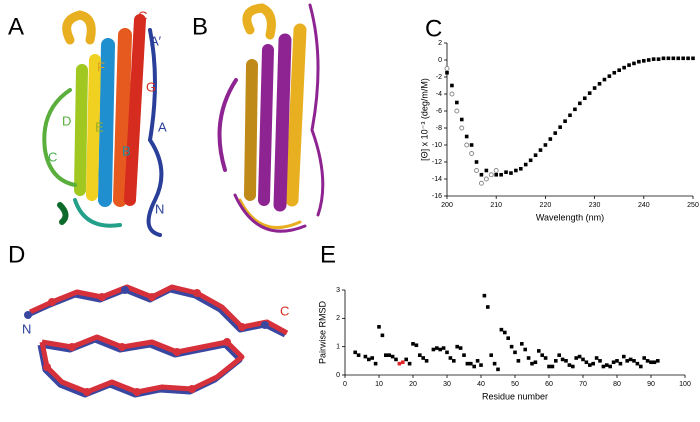 This screenshot has width=700, height=422. What do you see at coordinates (16, 26) in the screenshot?
I see `panel-label: A` at bounding box center [16, 26].